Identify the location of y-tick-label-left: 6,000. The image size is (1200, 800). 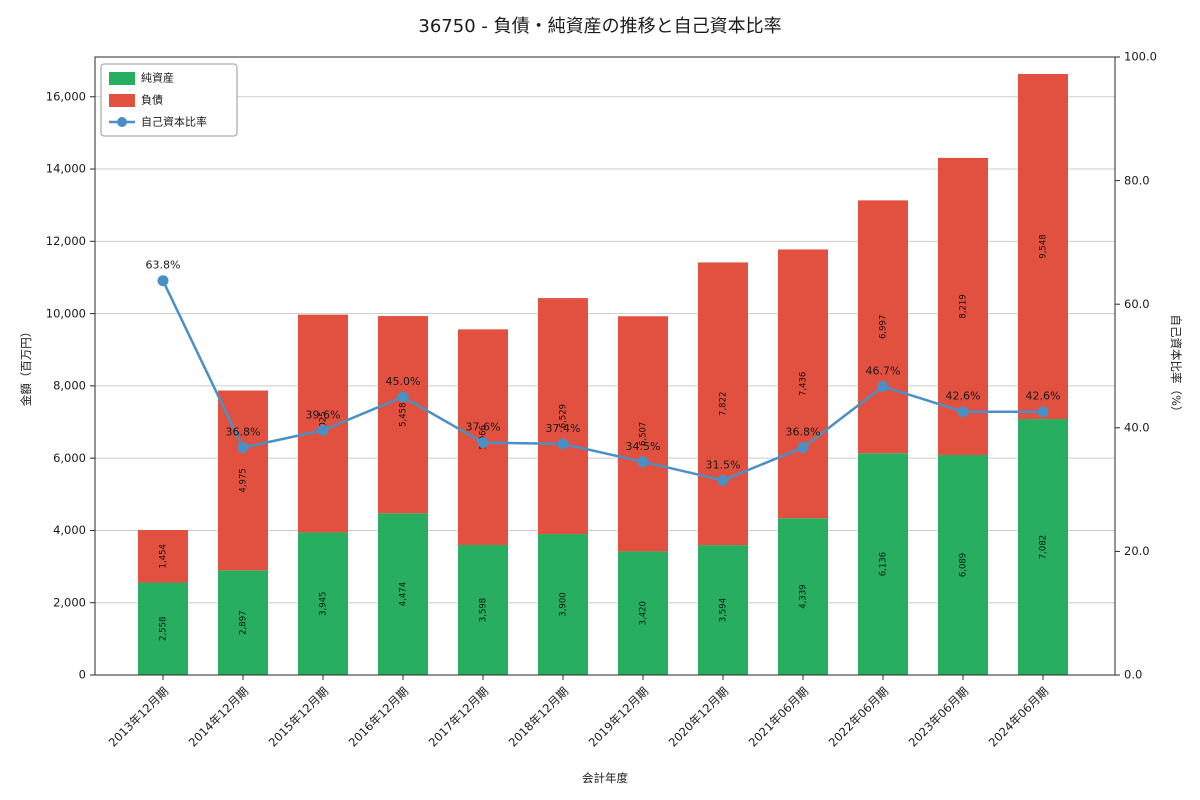
(69, 458).